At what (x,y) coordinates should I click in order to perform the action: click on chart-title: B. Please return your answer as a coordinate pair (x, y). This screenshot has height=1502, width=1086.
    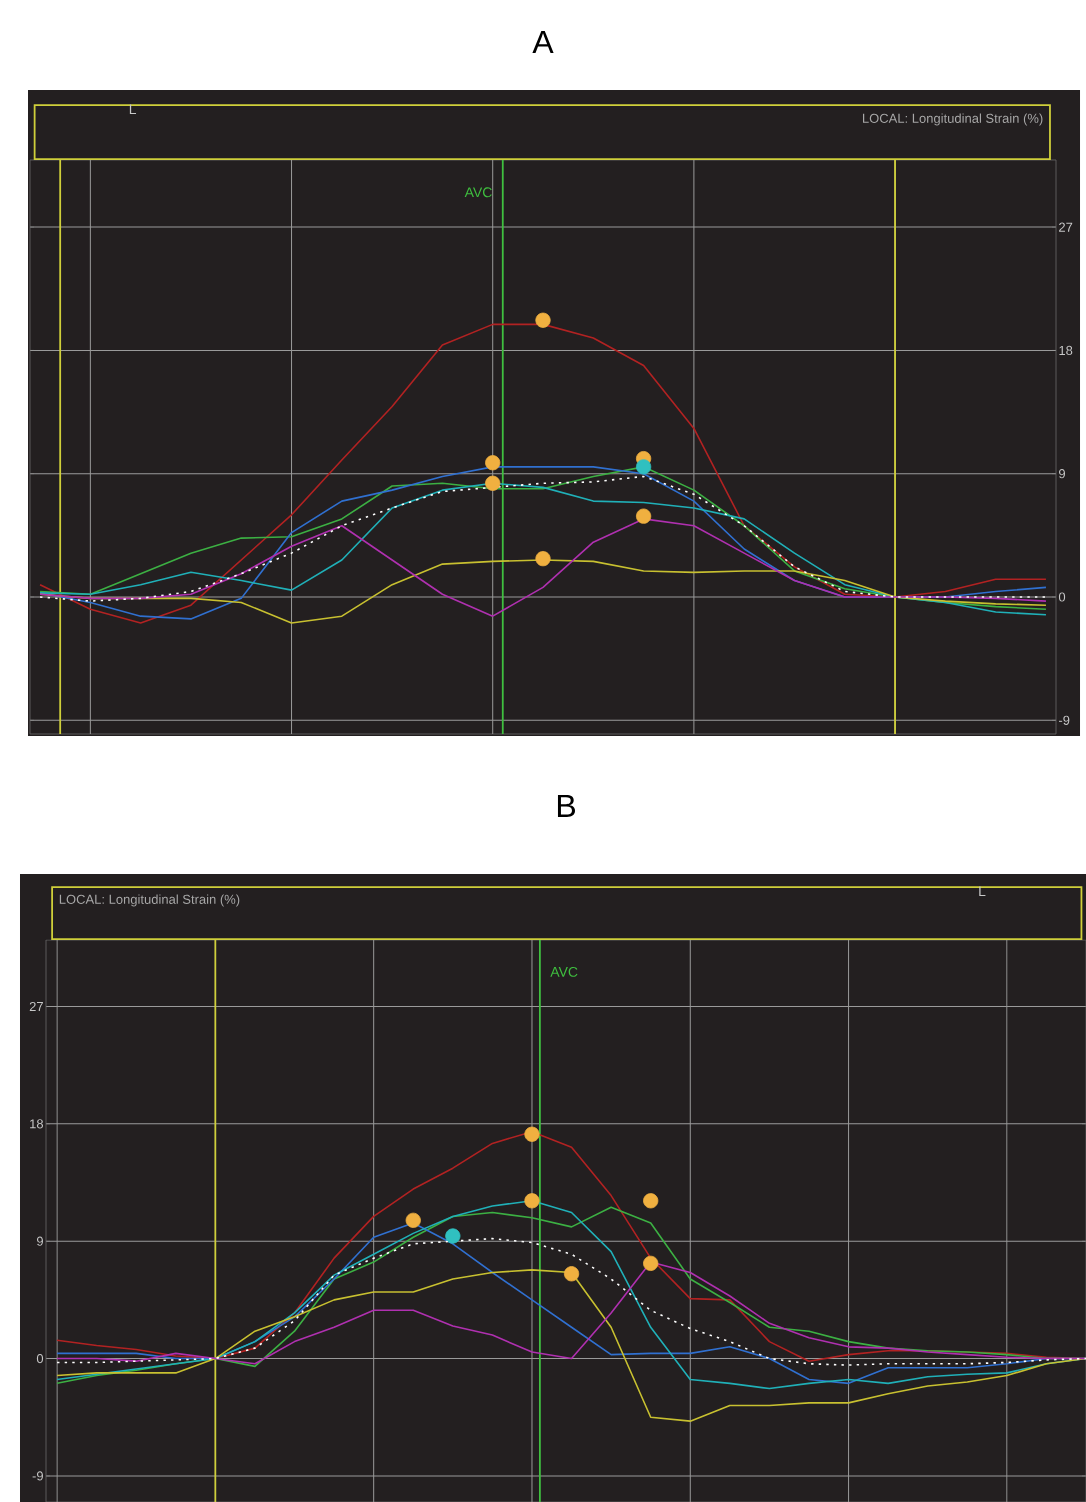
    Looking at the image, I should click on (566, 805).